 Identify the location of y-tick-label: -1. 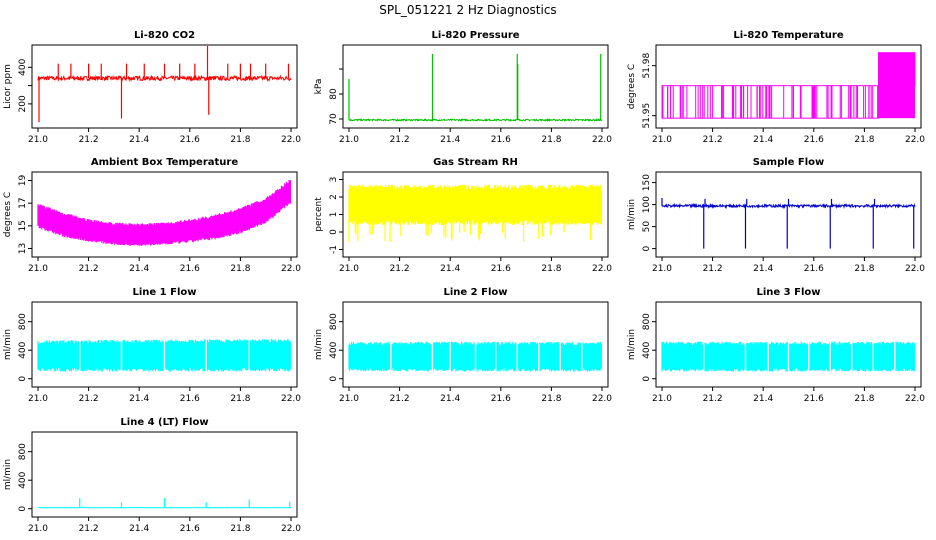
(334, 249).